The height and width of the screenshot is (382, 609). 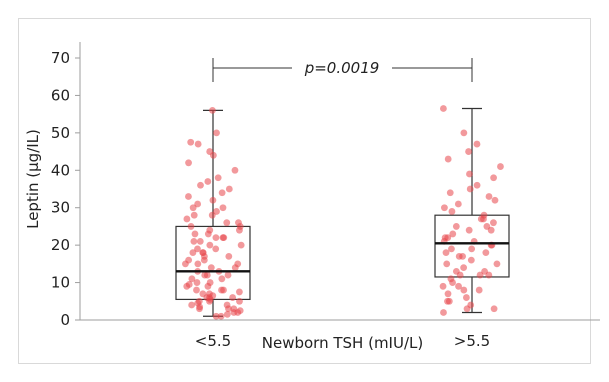 I want to click on y-tick-label: 30, so click(x=60, y=208).